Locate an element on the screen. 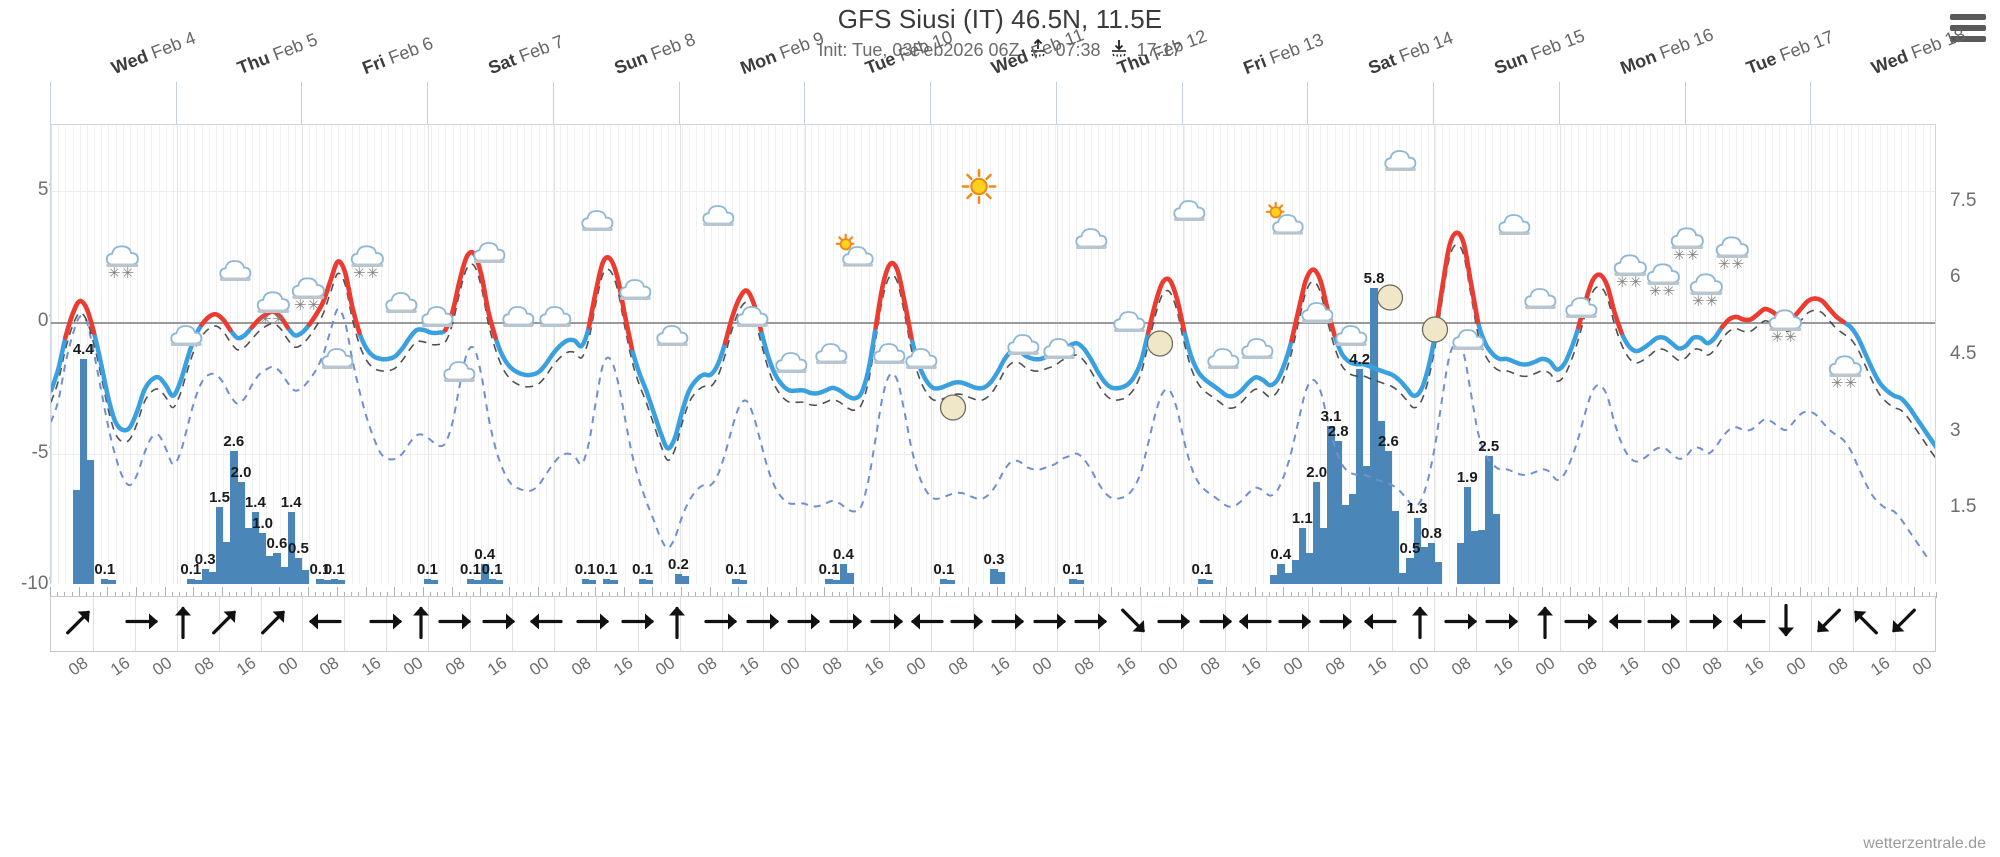  temperature-curve-warm is located at coordinates (610, 303).